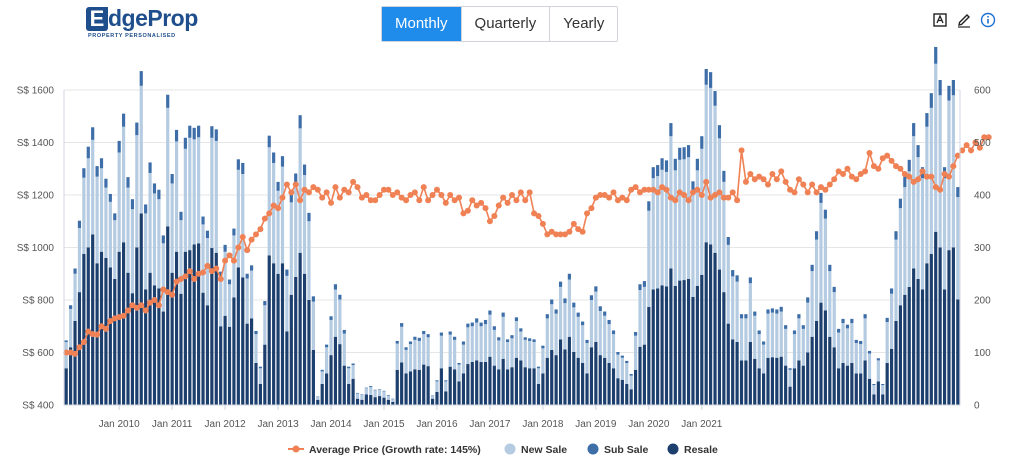  I want to click on tab-quarterly: Quarterly, so click(505, 24).